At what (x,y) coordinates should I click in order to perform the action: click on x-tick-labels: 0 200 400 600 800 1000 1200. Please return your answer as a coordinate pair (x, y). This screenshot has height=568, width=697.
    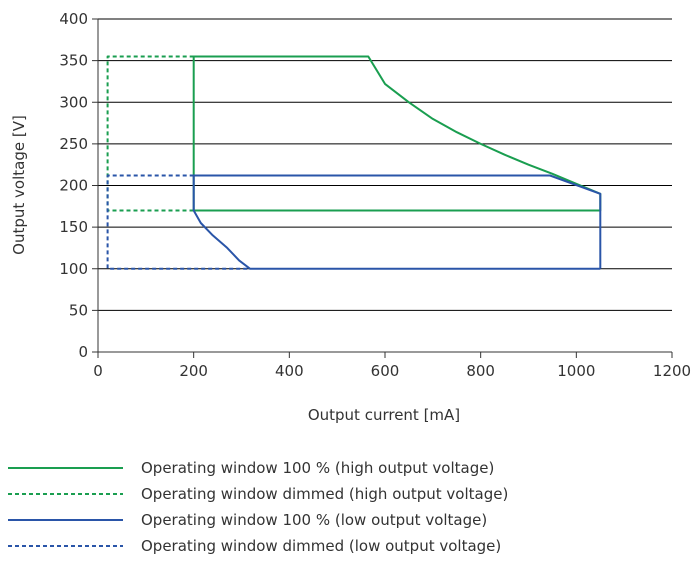
    Looking at the image, I should click on (392, 371).